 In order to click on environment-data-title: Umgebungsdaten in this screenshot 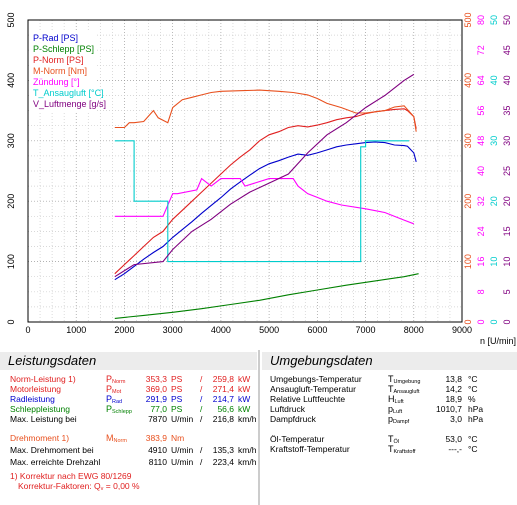, I will do `click(389, 361)`.